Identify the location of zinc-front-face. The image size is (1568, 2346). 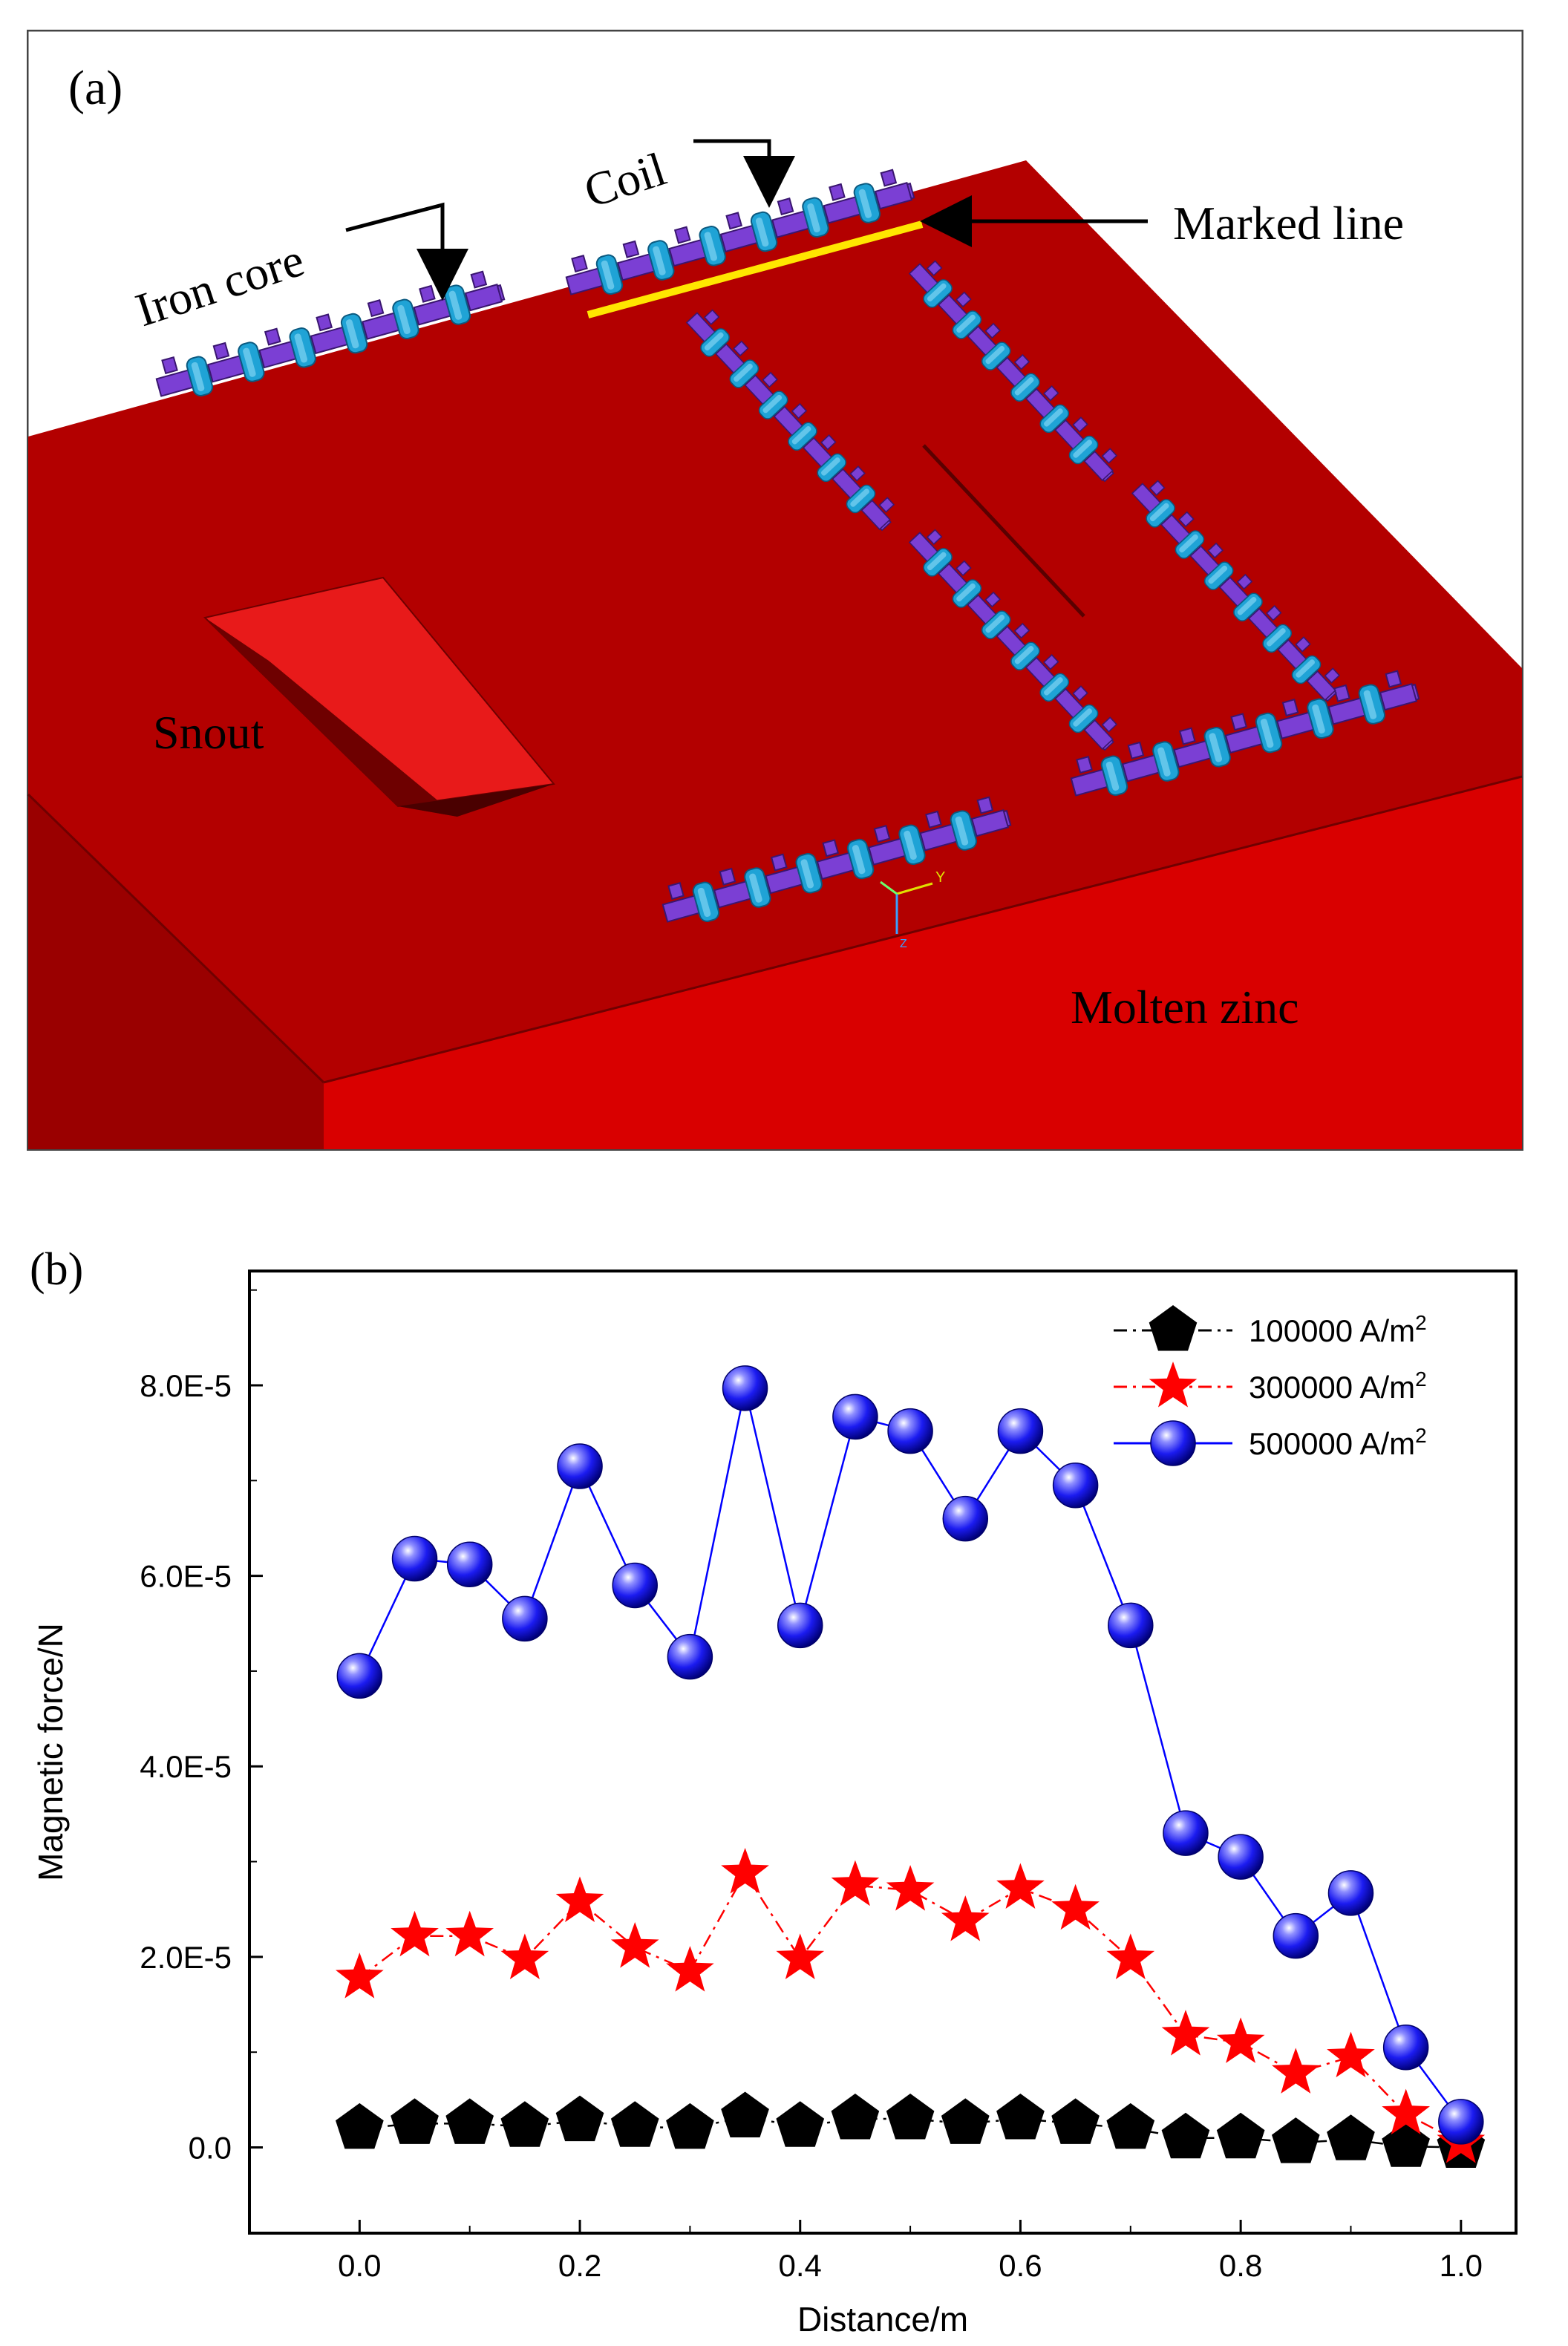
(923, 963).